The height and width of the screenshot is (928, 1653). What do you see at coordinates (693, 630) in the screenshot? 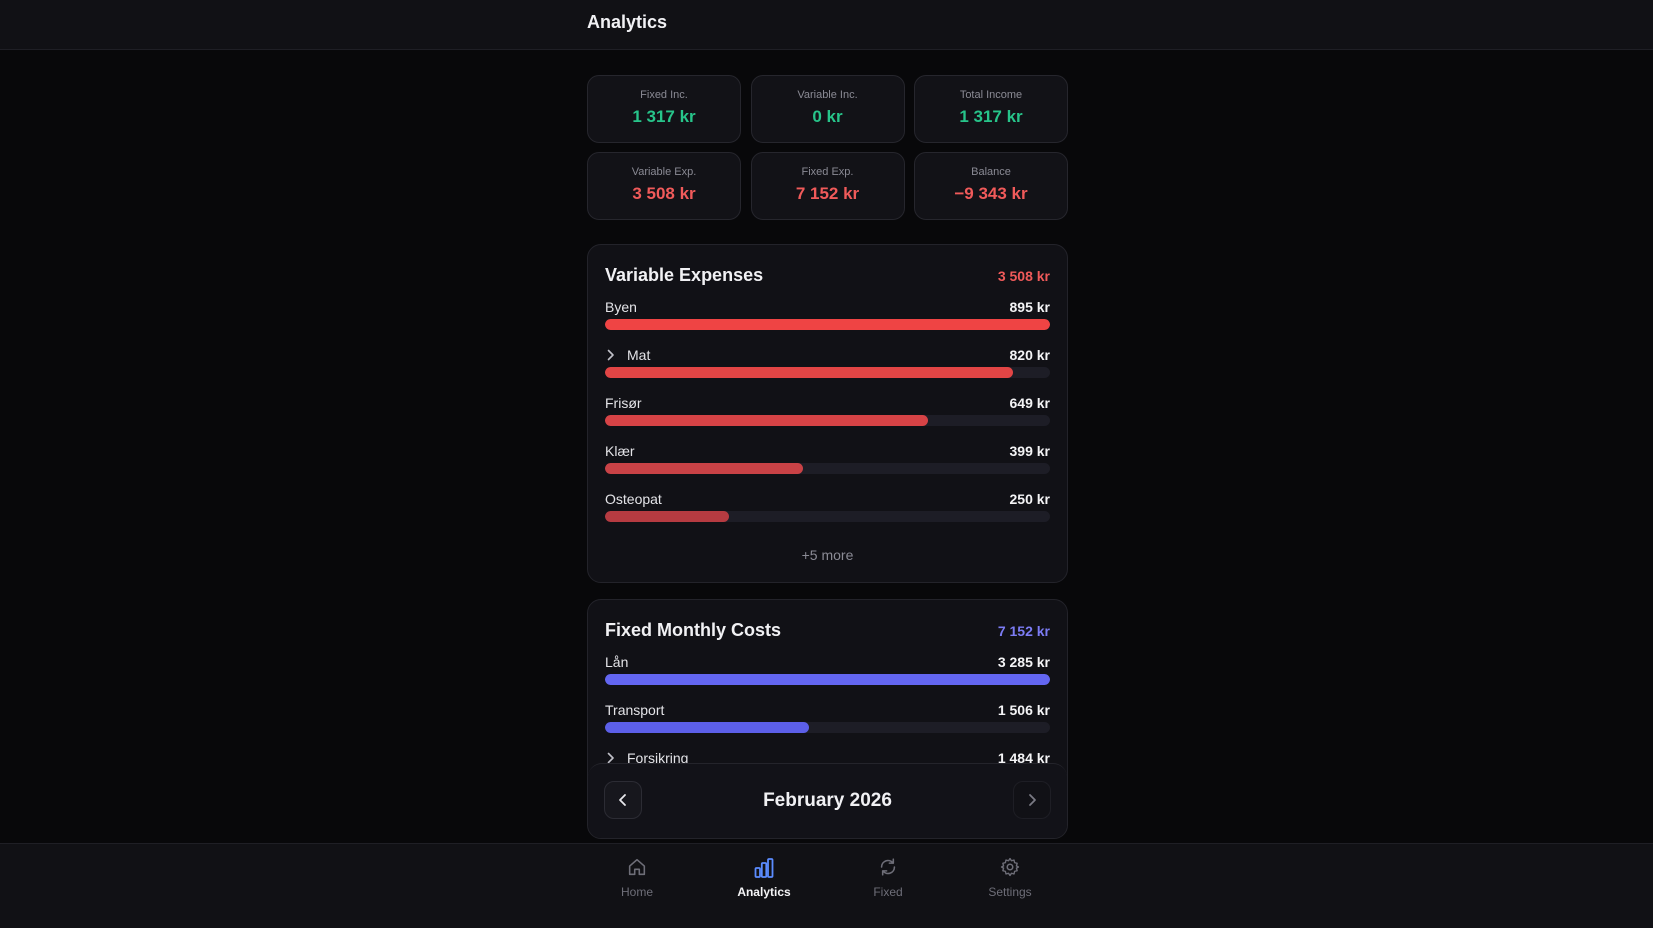
I see `card-title: Fixed Monthly Costs` at bounding box center [693, 630].